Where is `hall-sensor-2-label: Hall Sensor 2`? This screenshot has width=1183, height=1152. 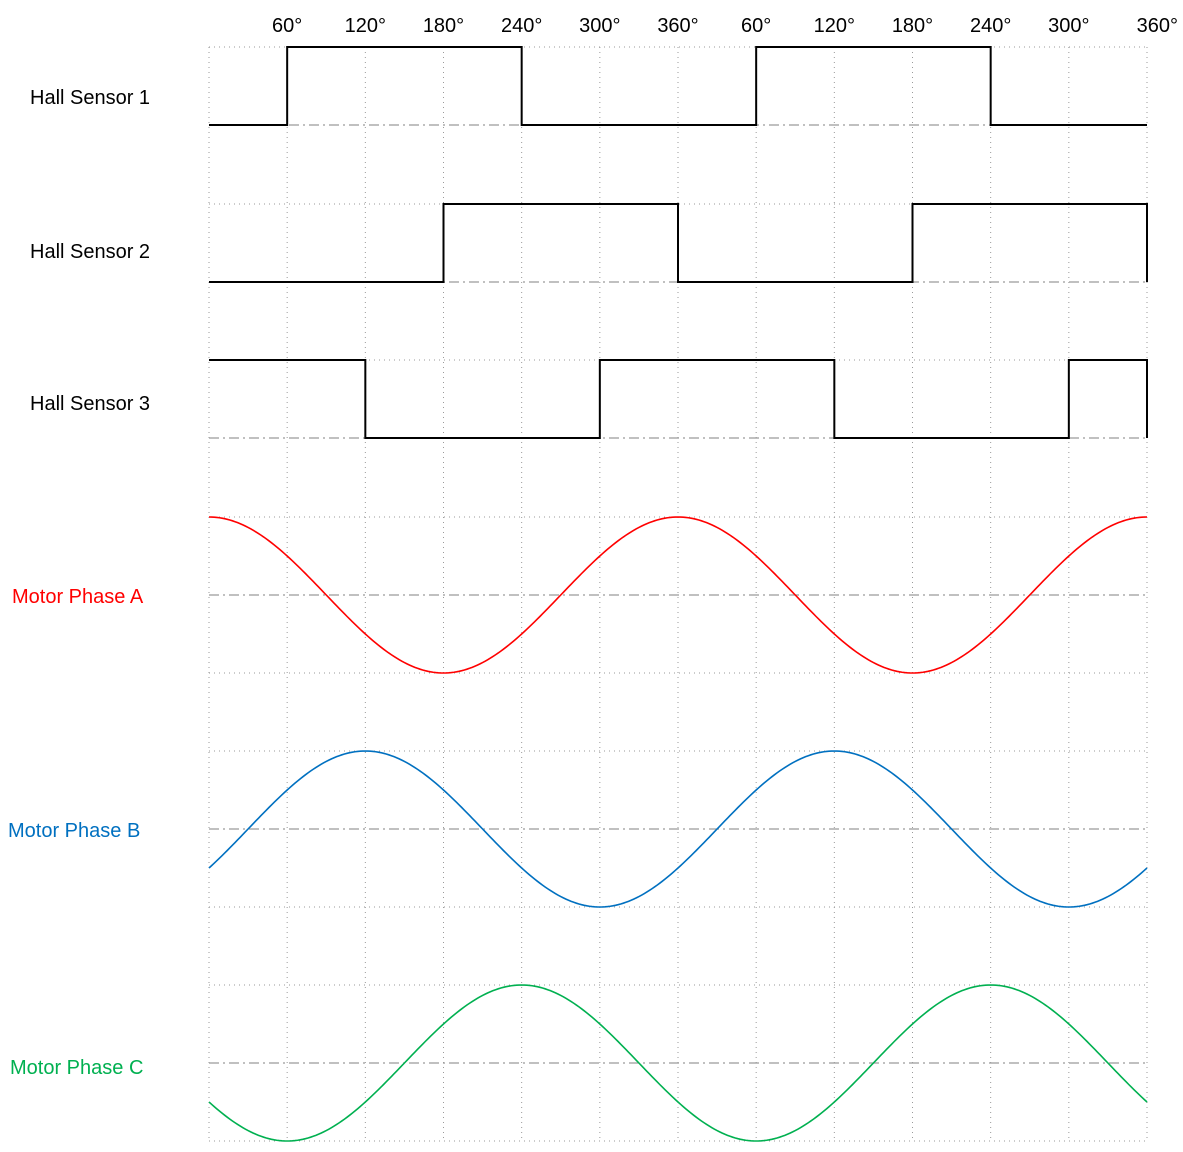
hall-sensor-2-label: Hall Sensor 2 is located at coordinates (90, 252).